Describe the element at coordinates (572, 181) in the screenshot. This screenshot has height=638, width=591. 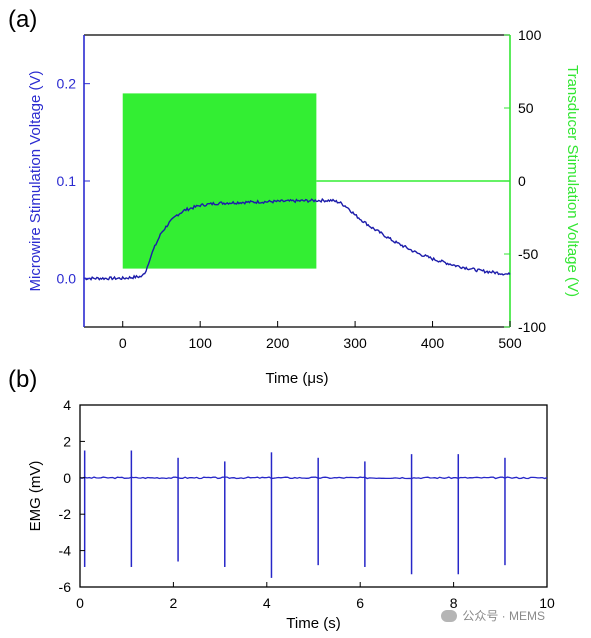
I see `right-y-axis-label: Transducer Stimulation Voltage (V)` at that location.